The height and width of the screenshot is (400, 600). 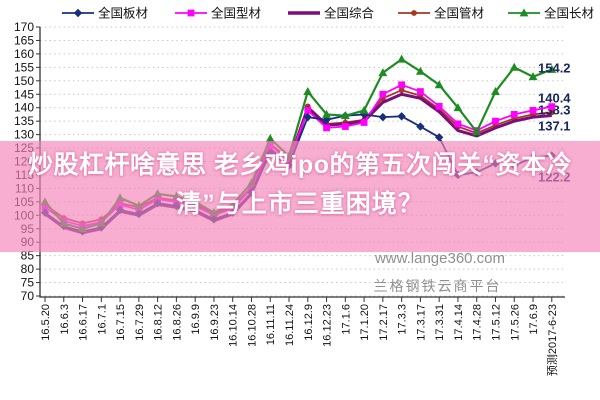 I want to click on x-axis-label: 16.7.29, so click(x=140, y=322).